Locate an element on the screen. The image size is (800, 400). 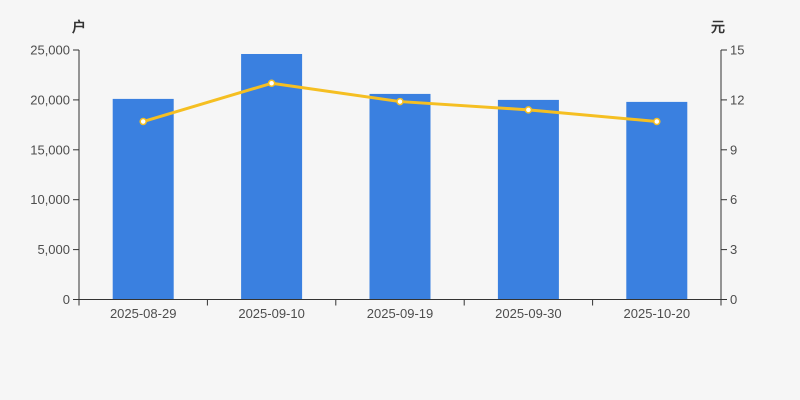
right-axis-tick-label: 6 is located at coordinates (733, 199).